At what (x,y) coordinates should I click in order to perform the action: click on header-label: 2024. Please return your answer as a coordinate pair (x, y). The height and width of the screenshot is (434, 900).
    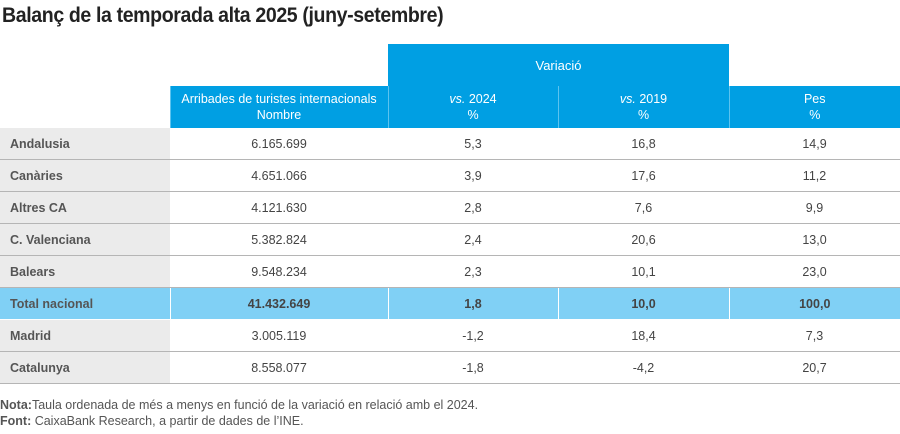
    Looking at the image, I should click on (481, 99).